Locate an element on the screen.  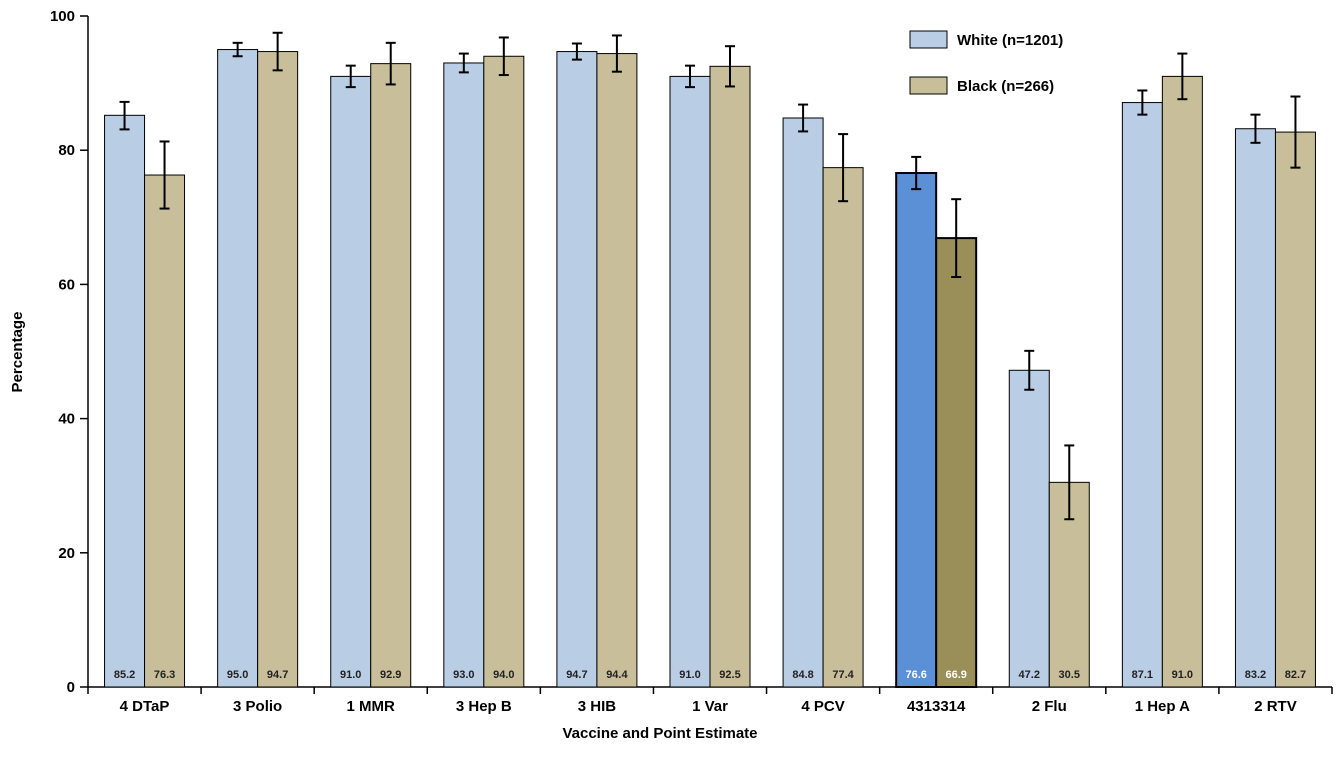
data-label-6-1: 77.4 is located at coordinates (843, 675).